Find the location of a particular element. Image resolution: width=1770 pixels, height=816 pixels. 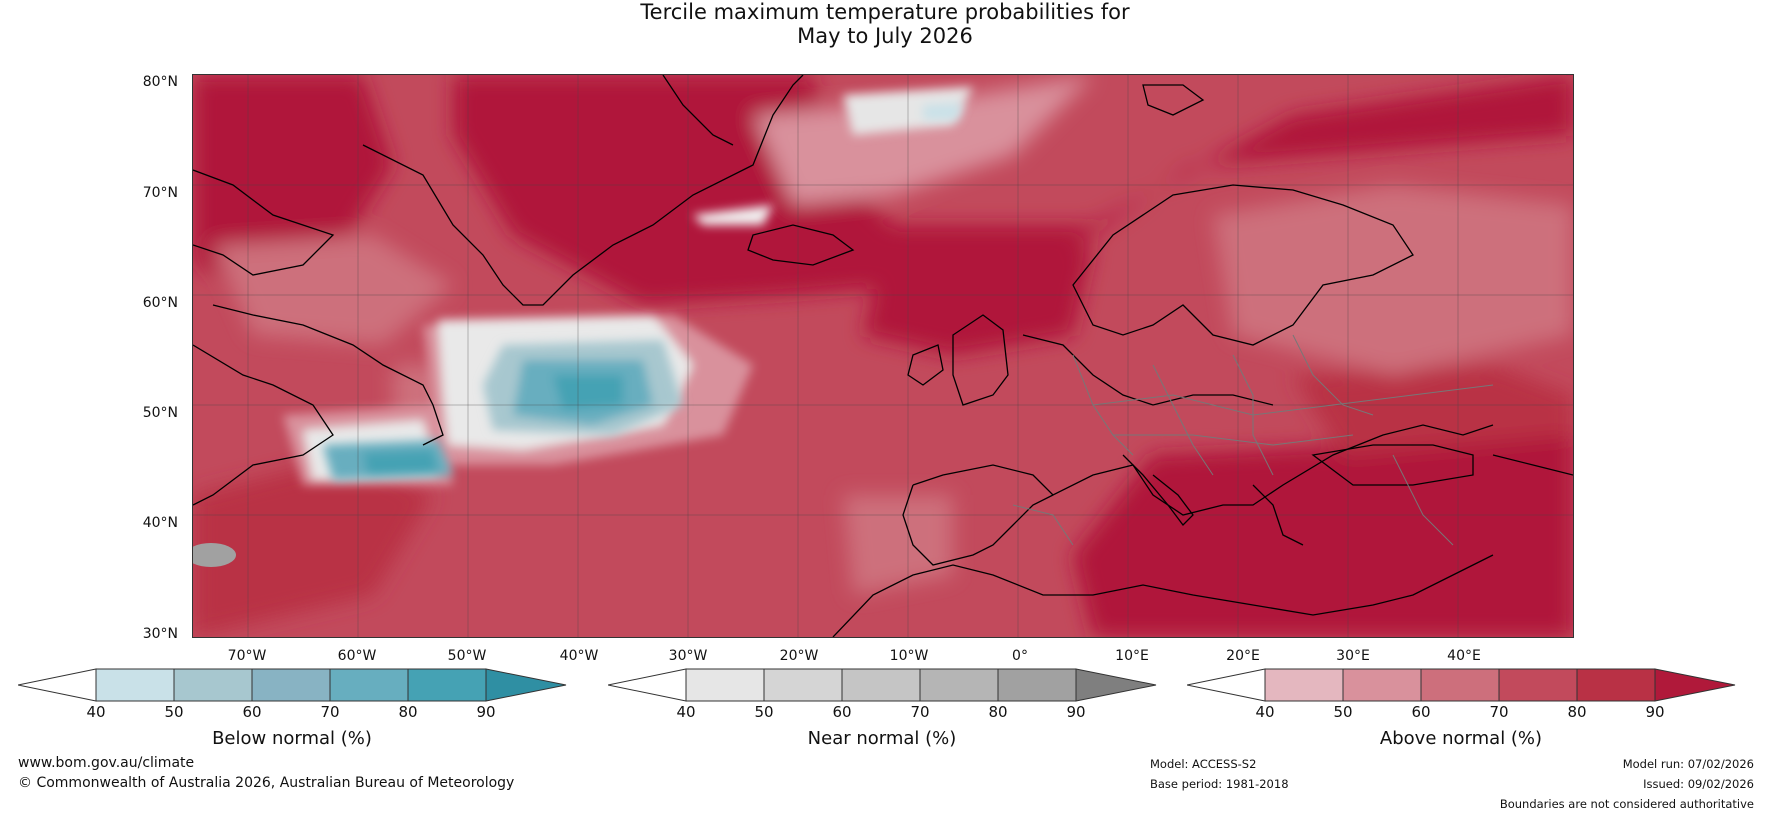

near-tick-40: 40 is located at coordinates (686, 712).